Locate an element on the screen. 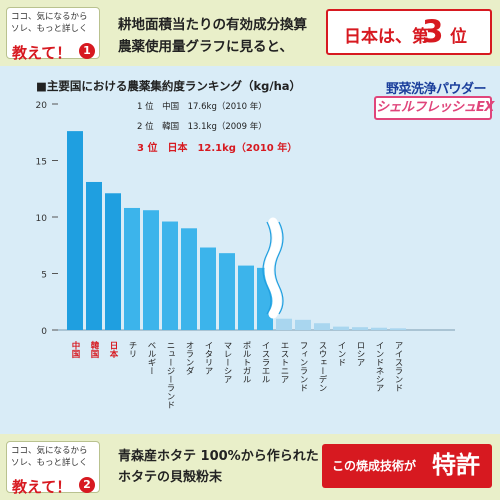  x-tick-label: ニュージーランド is located at coordinates (170, 375).